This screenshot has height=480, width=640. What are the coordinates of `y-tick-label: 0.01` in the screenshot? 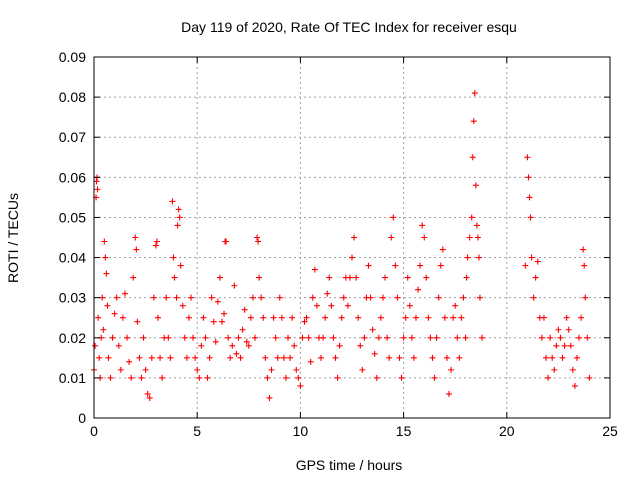 It's located at (72, 378).